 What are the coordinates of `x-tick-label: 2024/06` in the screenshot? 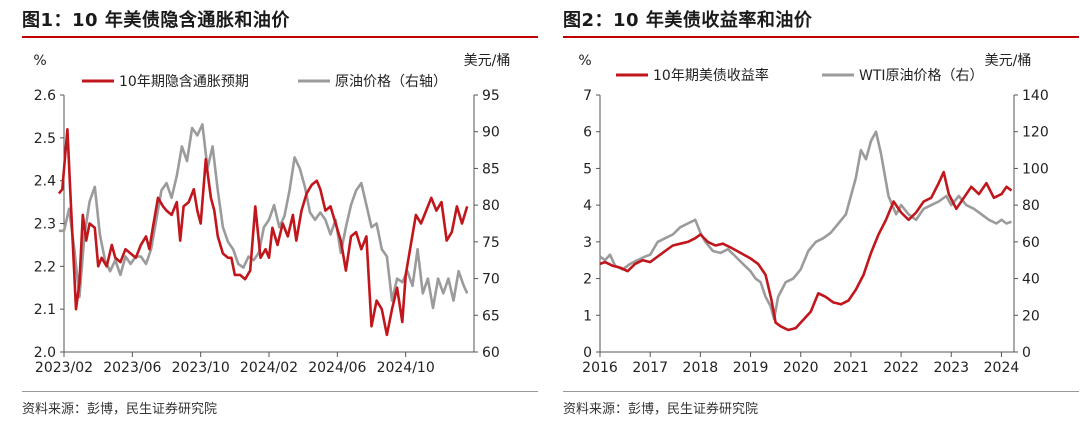 It's located at (337, 368).